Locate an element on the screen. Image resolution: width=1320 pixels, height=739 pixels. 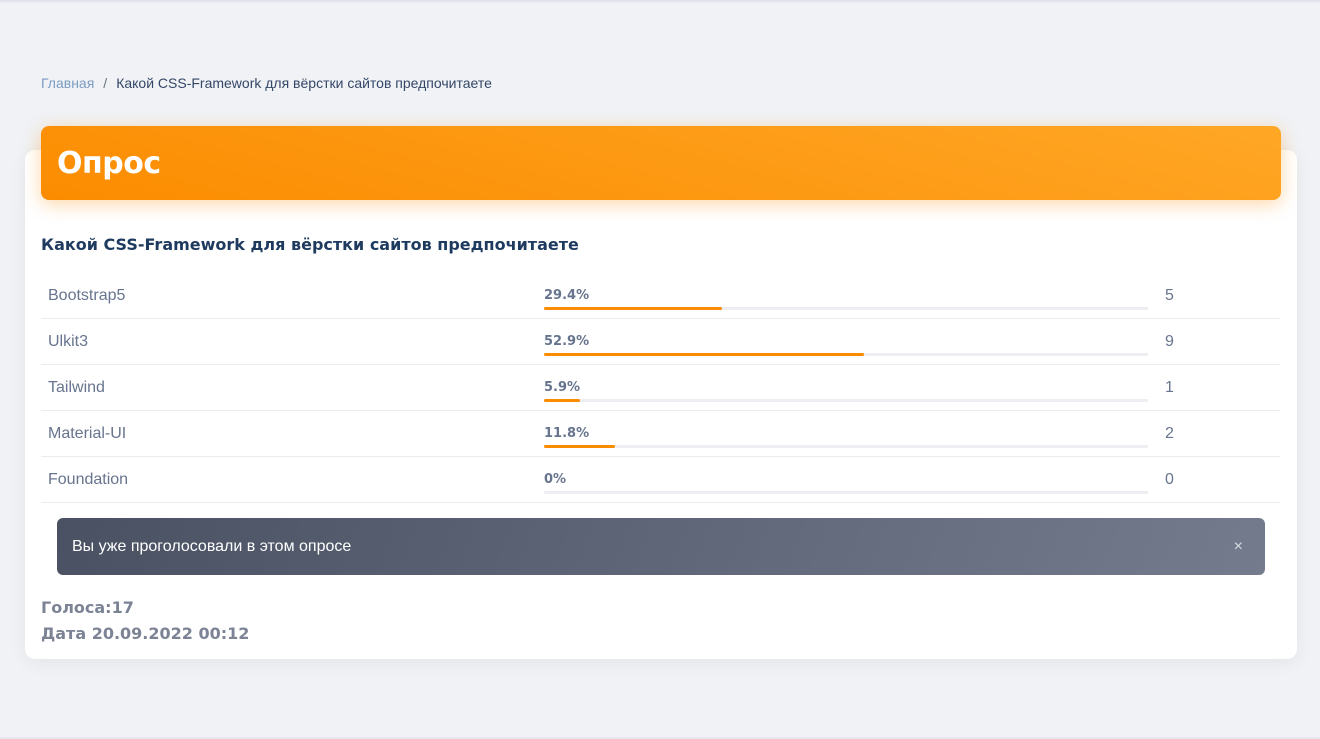
poll-option-percent: 5.9% is located at coordinates (562, 387).